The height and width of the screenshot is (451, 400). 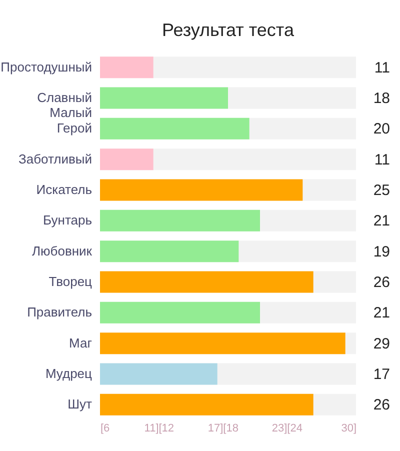 What do you see at coordinates (228, 30) in the screenshot?
I see `chart-title: Результат теста` at bounding box center [228, 30].